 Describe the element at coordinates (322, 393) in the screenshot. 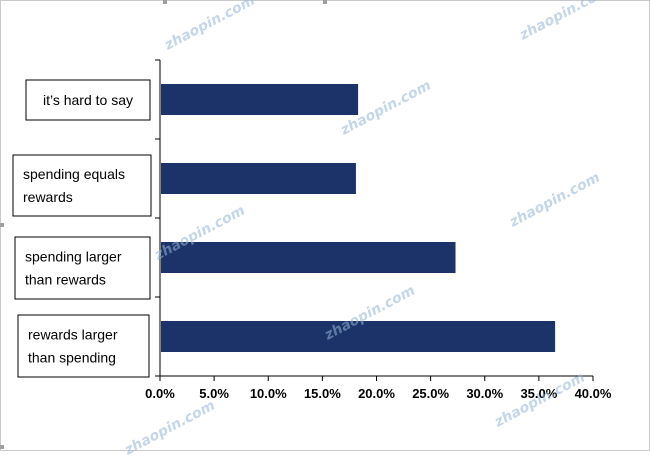

I see `x-tick-label: 15.0%` at that location.